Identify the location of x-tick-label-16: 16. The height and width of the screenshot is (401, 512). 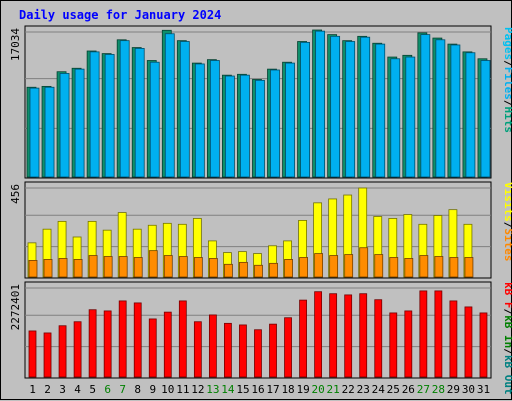
(257, 389).